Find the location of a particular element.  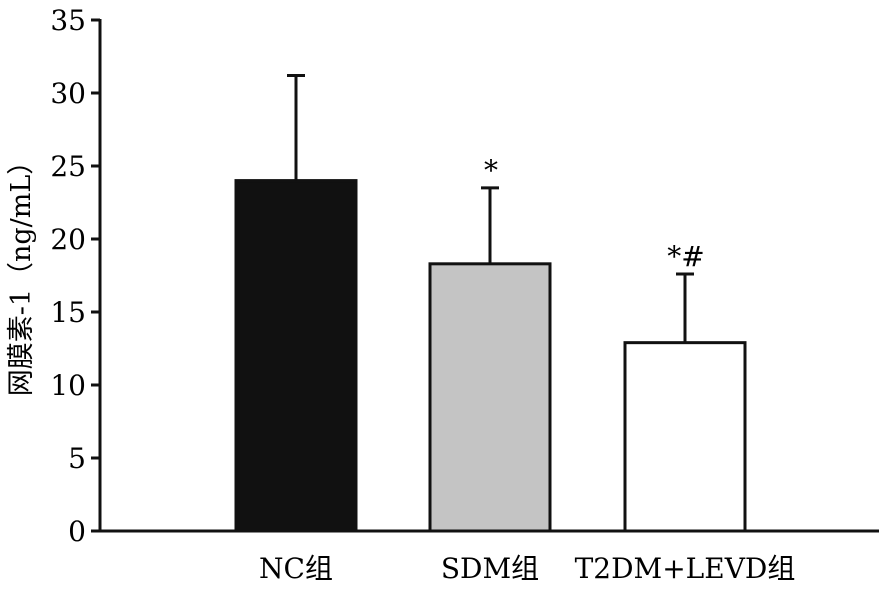

y-tick-label: 30 is located at coordinates (68, 93).